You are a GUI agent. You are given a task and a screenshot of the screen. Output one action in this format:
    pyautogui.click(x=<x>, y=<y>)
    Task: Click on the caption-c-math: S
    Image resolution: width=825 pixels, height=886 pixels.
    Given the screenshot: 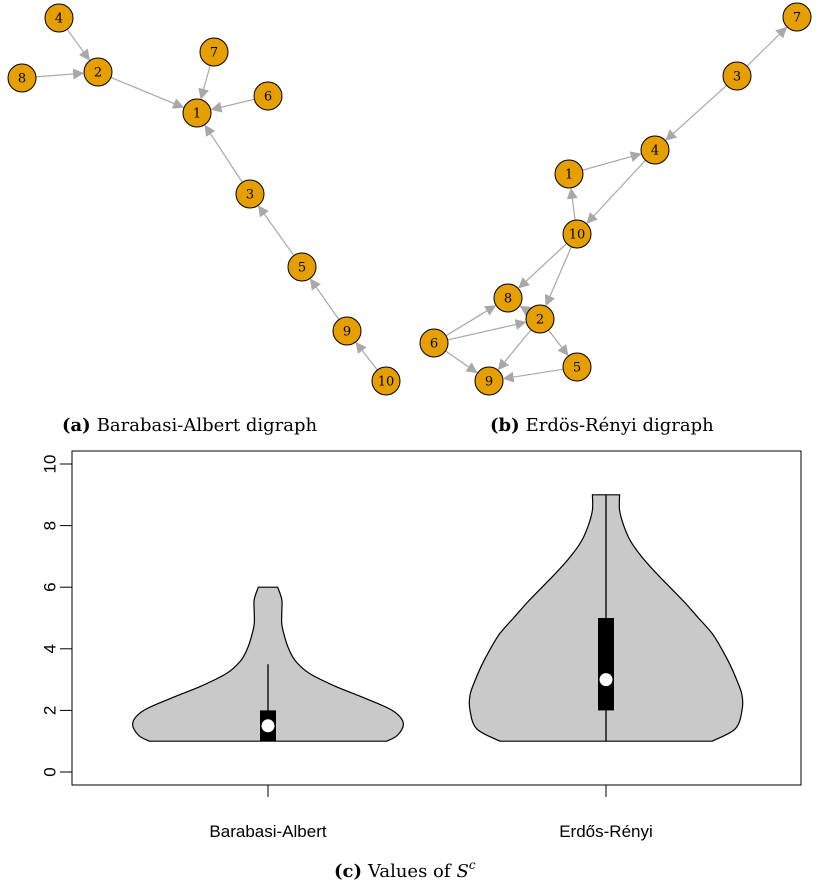 What is the action you would take?
    pyautogui.click(x=463, y=871)
    